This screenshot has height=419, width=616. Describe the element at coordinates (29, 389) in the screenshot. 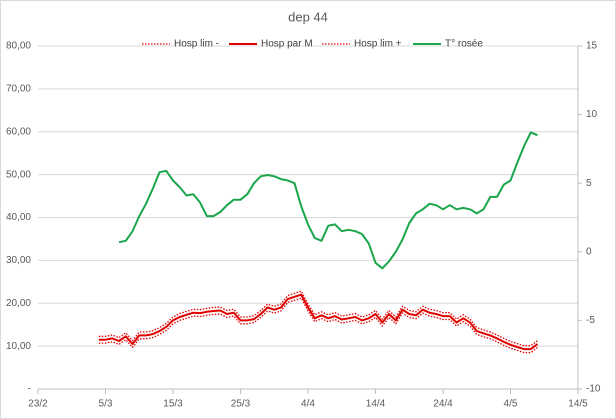

I see `y-tick-label: -` at that location.